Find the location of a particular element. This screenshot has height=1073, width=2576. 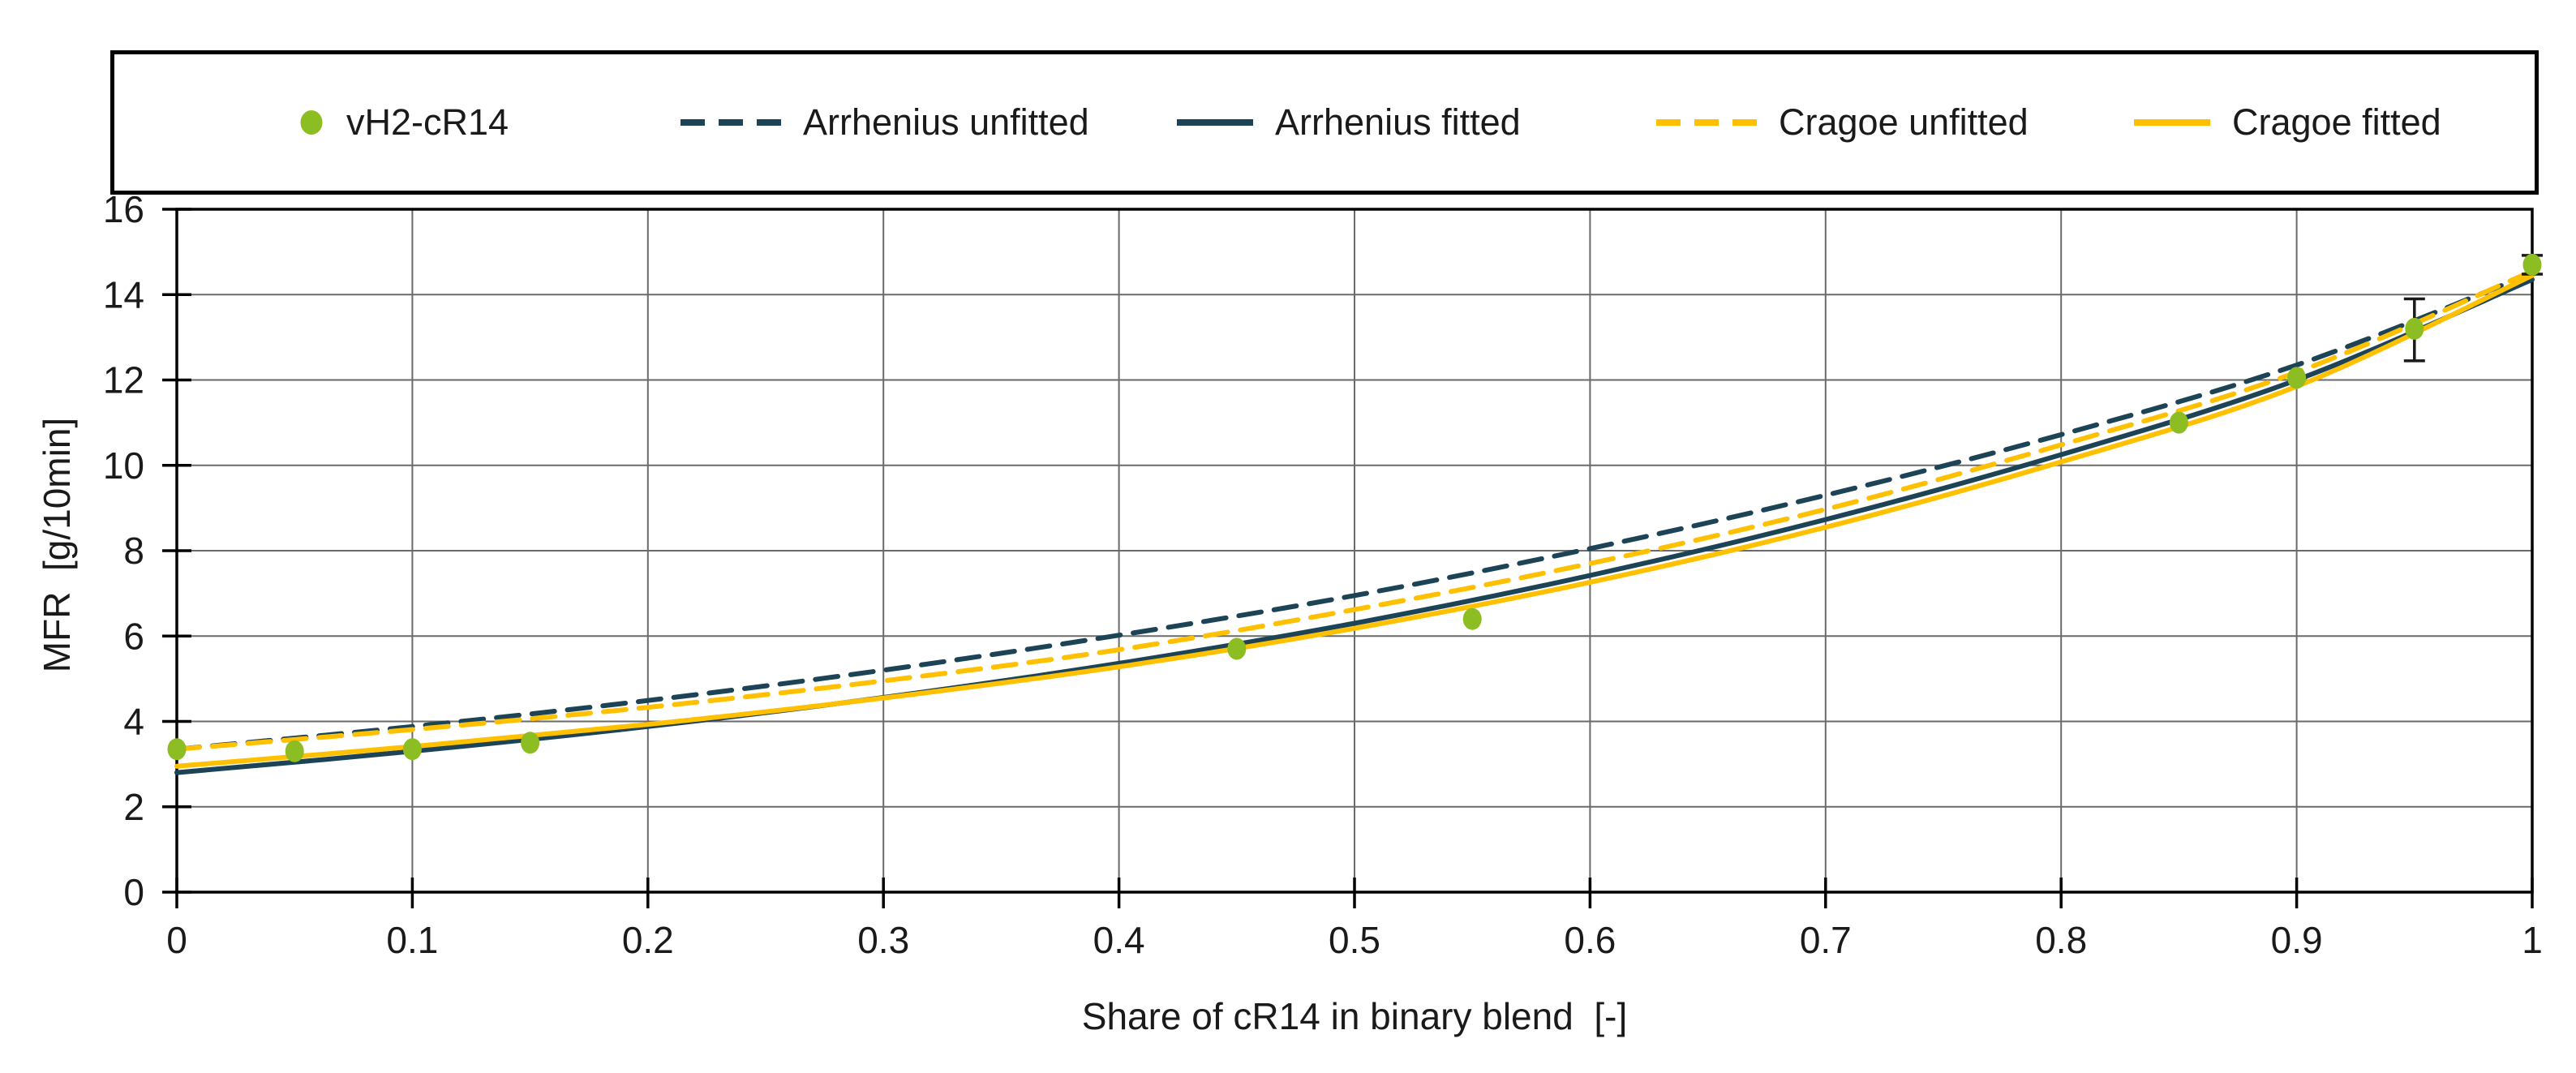

legend-item-vh2-cr14: vH2-cR14 is located at coordinates (403, 122).